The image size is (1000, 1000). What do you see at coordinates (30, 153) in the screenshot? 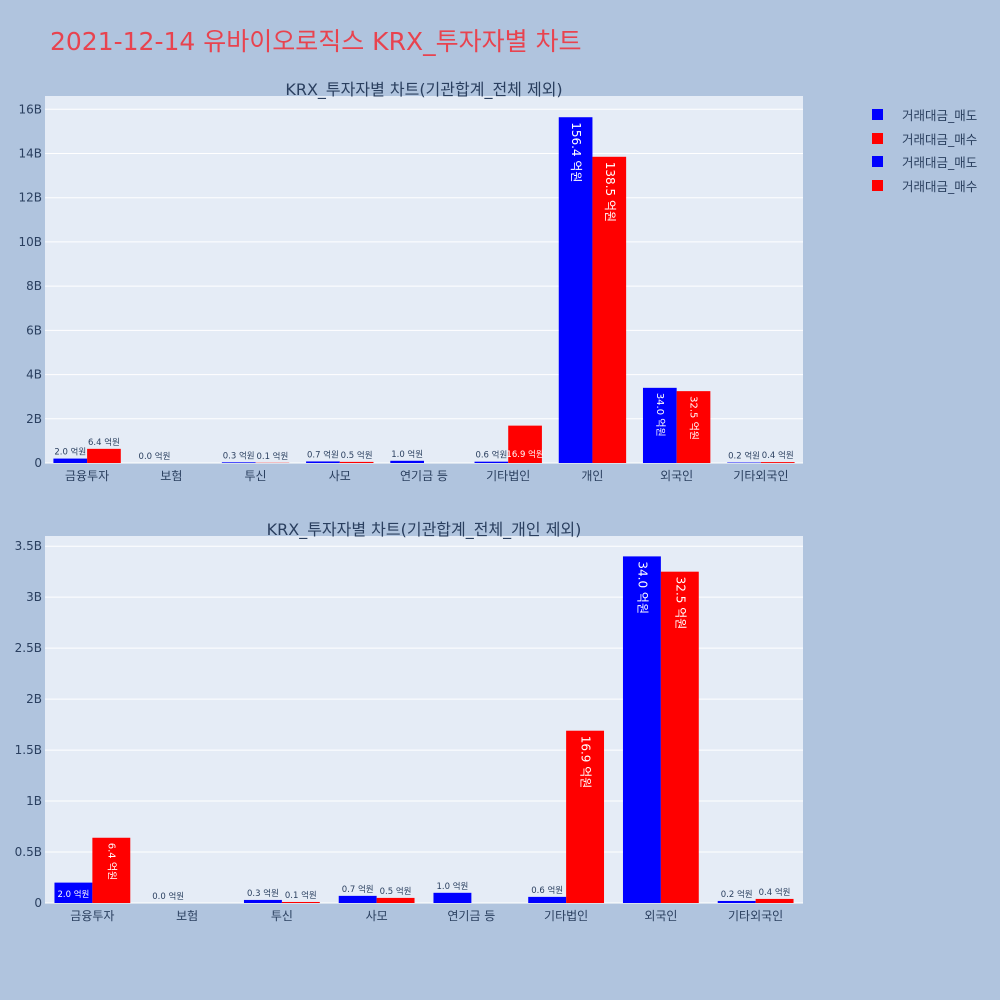
I see `y-tick-label: 14B` at bounding box center [30, 153].